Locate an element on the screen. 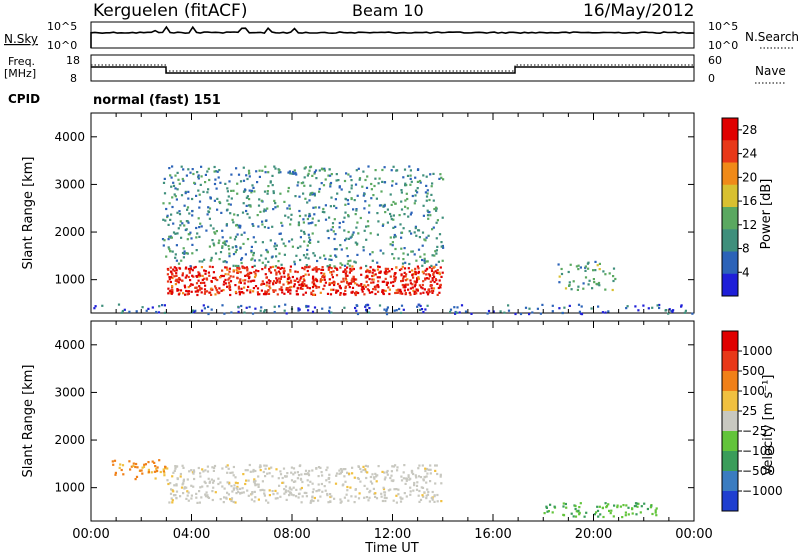 Image resolution: width=800 pixels, height=554 pixels. nave-label: Nave is located at coordinates (770, 71).